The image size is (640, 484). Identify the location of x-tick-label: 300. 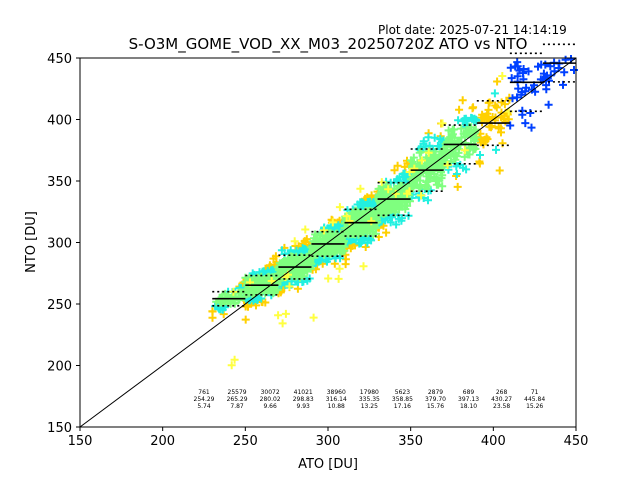
(328, 441).